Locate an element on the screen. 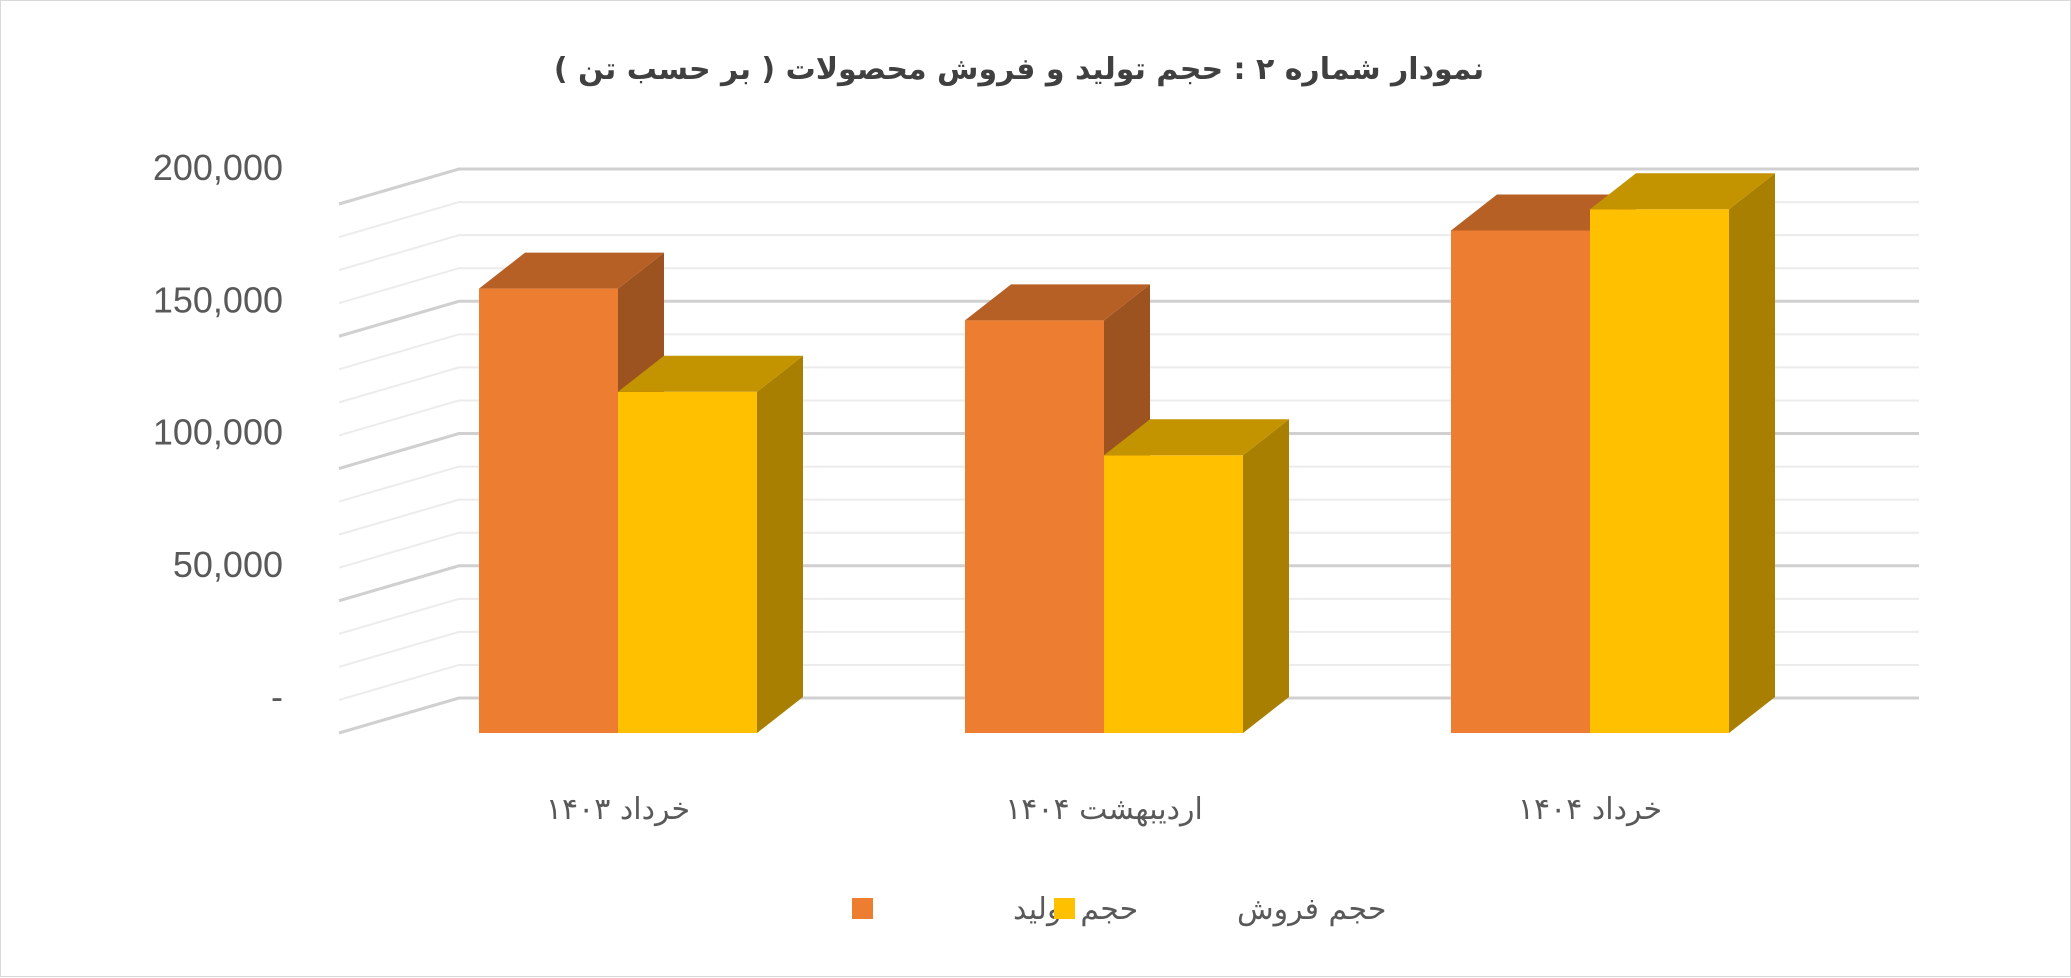 The image size is (2071, 978). x-tick-label: خرداد ۱۴۰۴ is located at coordinates (1590, 809).